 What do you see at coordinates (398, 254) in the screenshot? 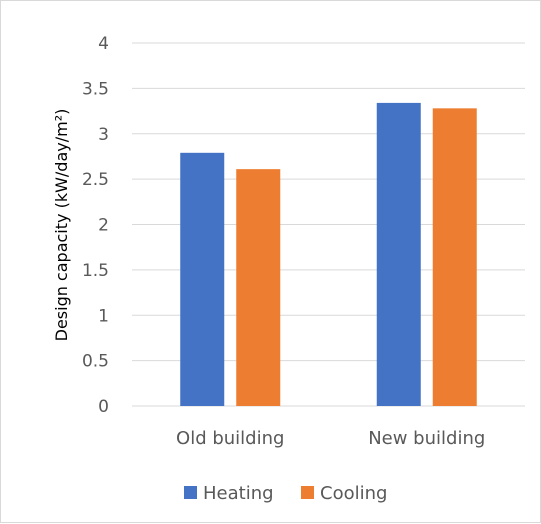
I see `bar-heating-new-building` at bounding box center [398, 254].